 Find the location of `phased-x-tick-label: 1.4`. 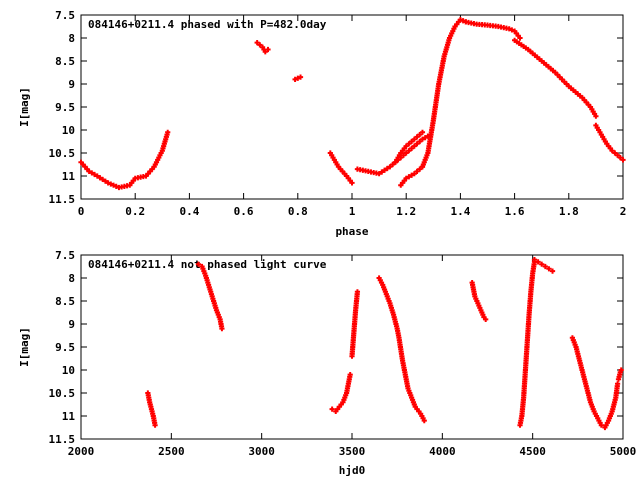

phased-x-tick-label: 1.4 is located at coordinates (460, 211).